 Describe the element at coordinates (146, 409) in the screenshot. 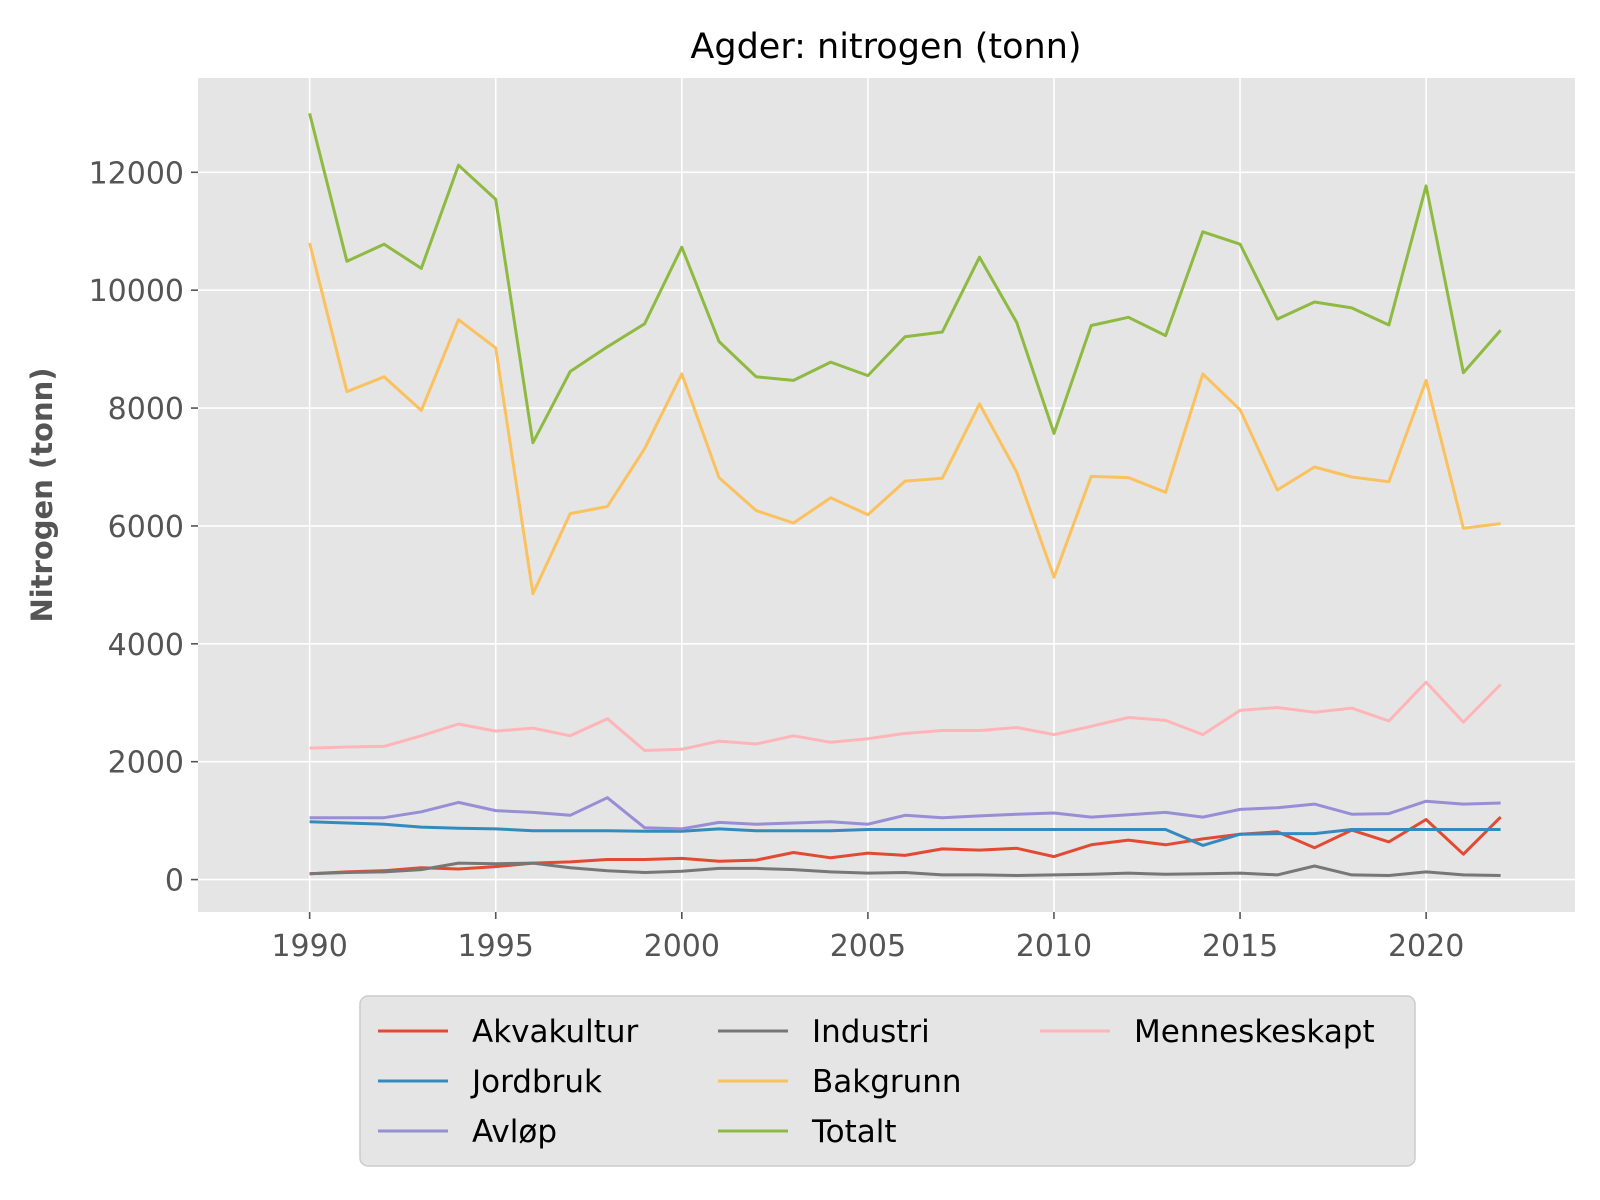

I see `y-tick-label: 8000` at that location.